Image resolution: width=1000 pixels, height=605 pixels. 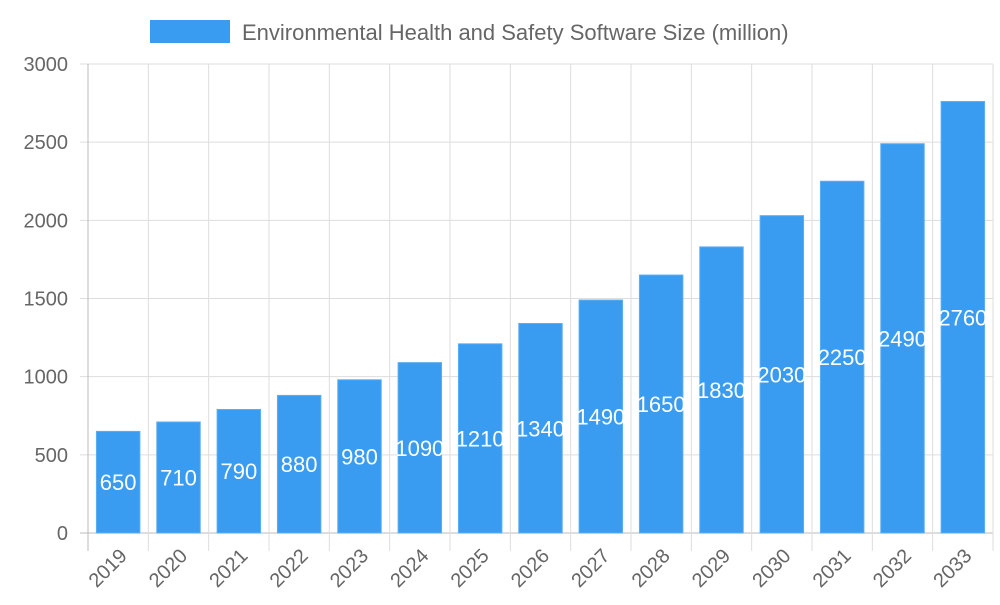 I want to click on data-label: 2030, so click(x=781, y=374).